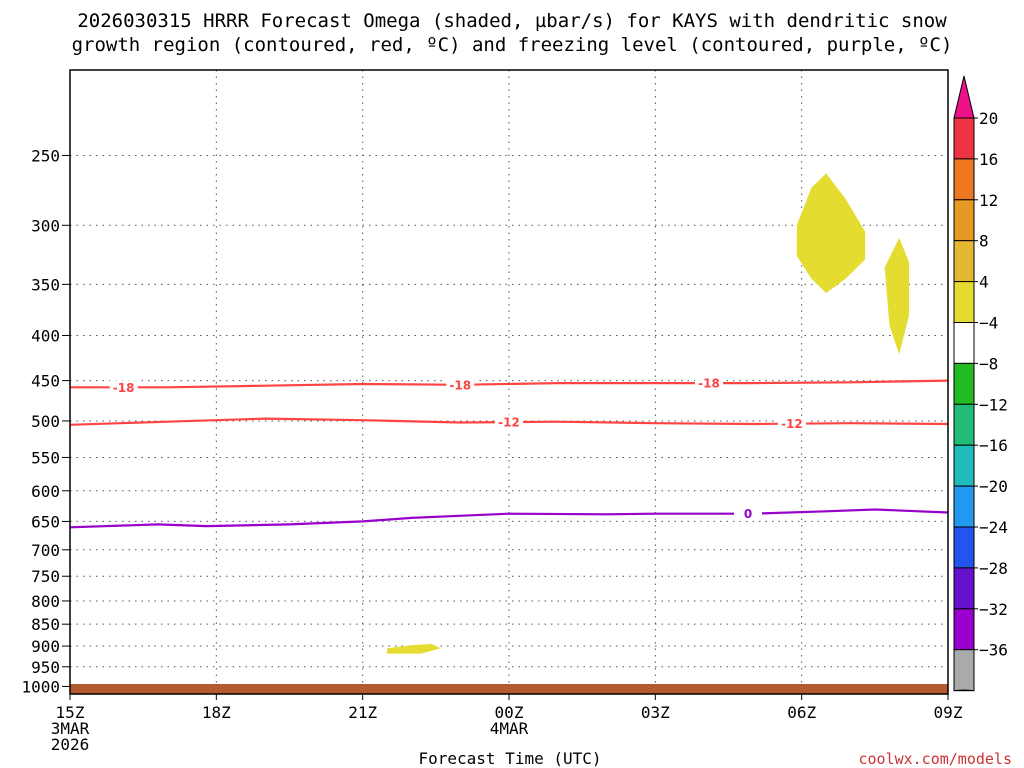  I want to click on x-tick-label: 03Z, so click(655, 712).